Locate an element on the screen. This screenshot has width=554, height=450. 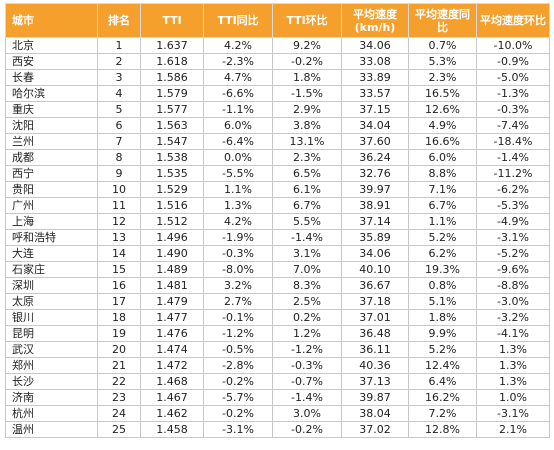
city-cell: 沈阳 is located at coordinates (51, 125).